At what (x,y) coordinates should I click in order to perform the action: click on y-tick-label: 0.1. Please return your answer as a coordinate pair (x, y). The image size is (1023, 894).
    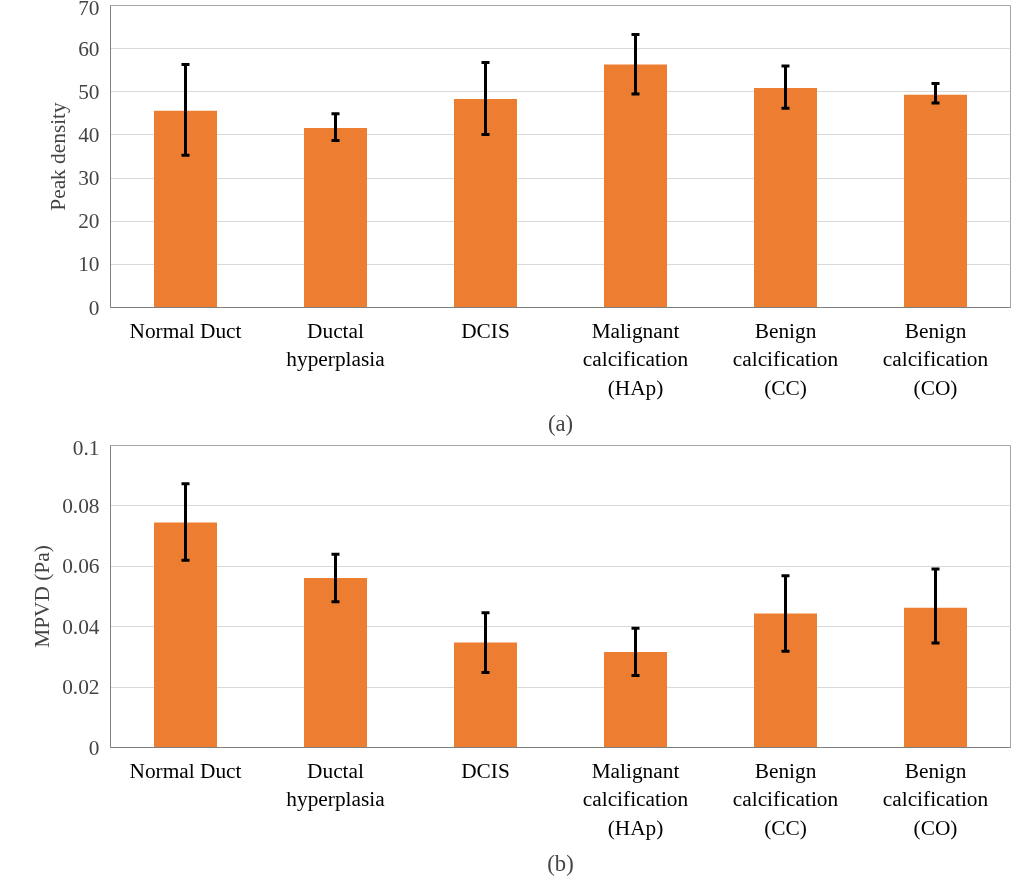
    Looking at the image, I should click on (86, 447).